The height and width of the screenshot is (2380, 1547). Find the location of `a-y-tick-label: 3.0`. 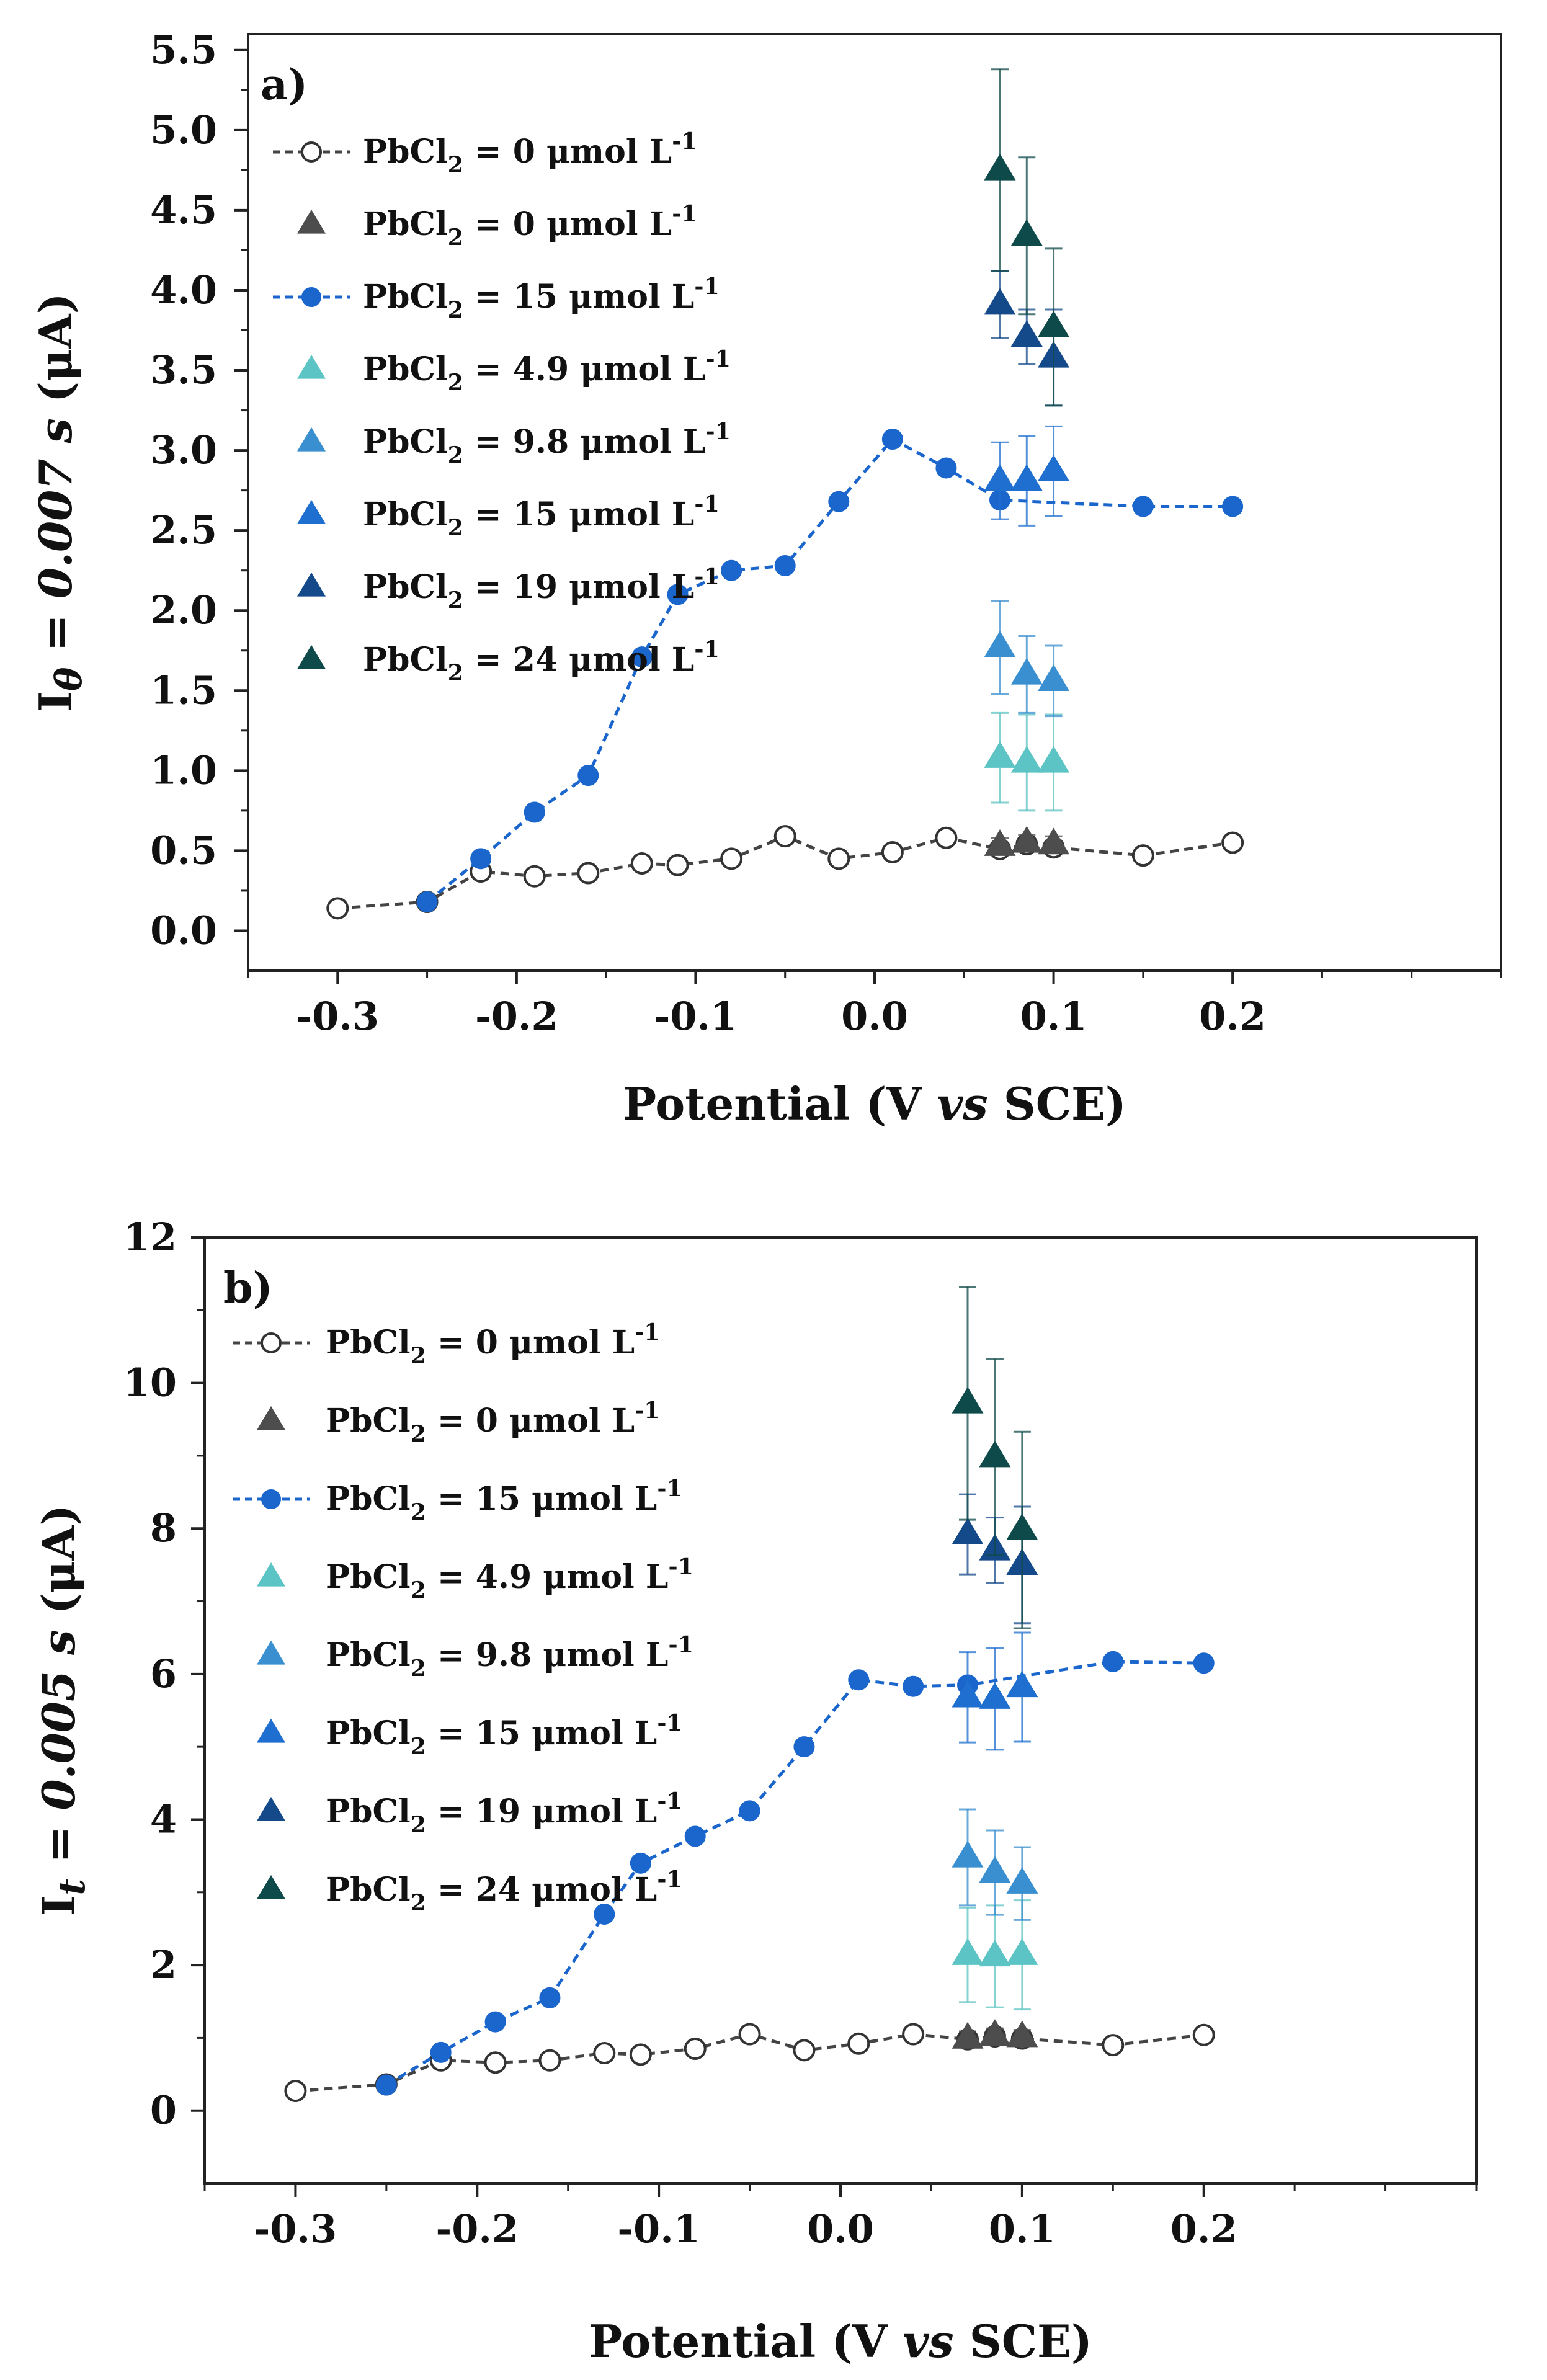

a-y-tick-label: 3.0 is located at coordinates (183, 450).